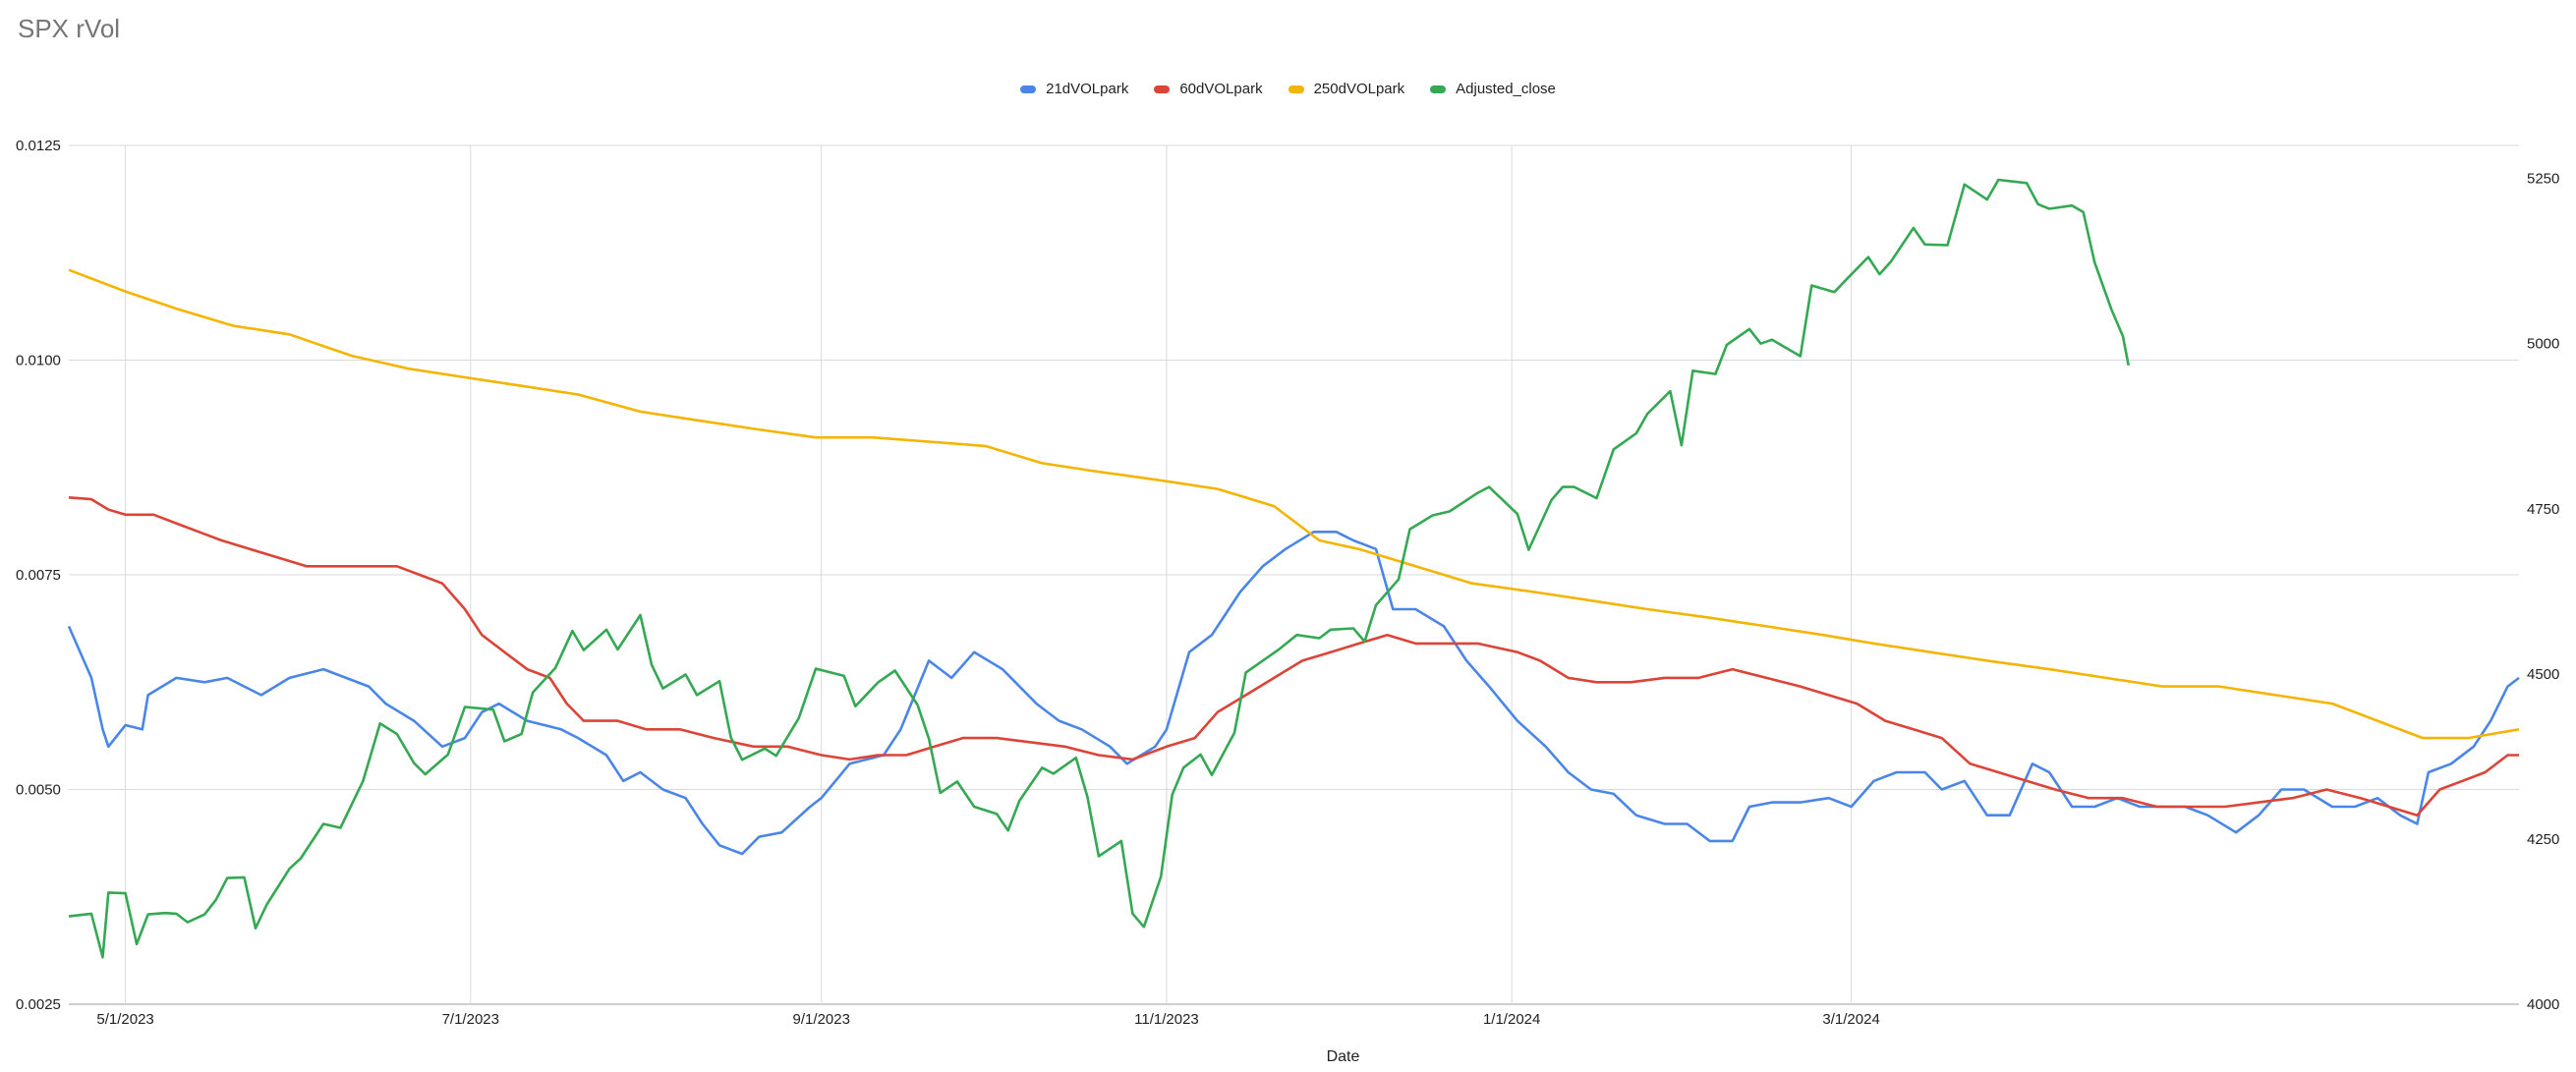 The image size is (2576, 1072). What do you see at coordinates (38, 791) in the screenshot?
I see `y-left-tick-label: 0.0050` at bounding box center [38, 791].